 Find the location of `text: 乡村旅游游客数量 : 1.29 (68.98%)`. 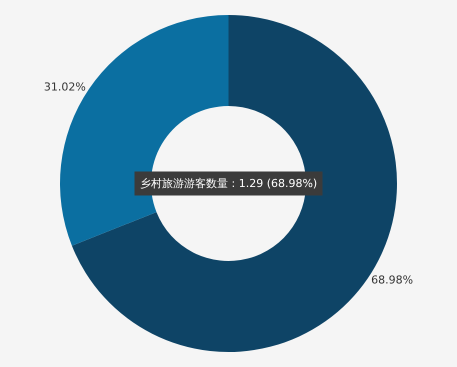

text: 乡村旅游游客数量 : 1.29 (68.98%) is located at coordinates (229, 183).